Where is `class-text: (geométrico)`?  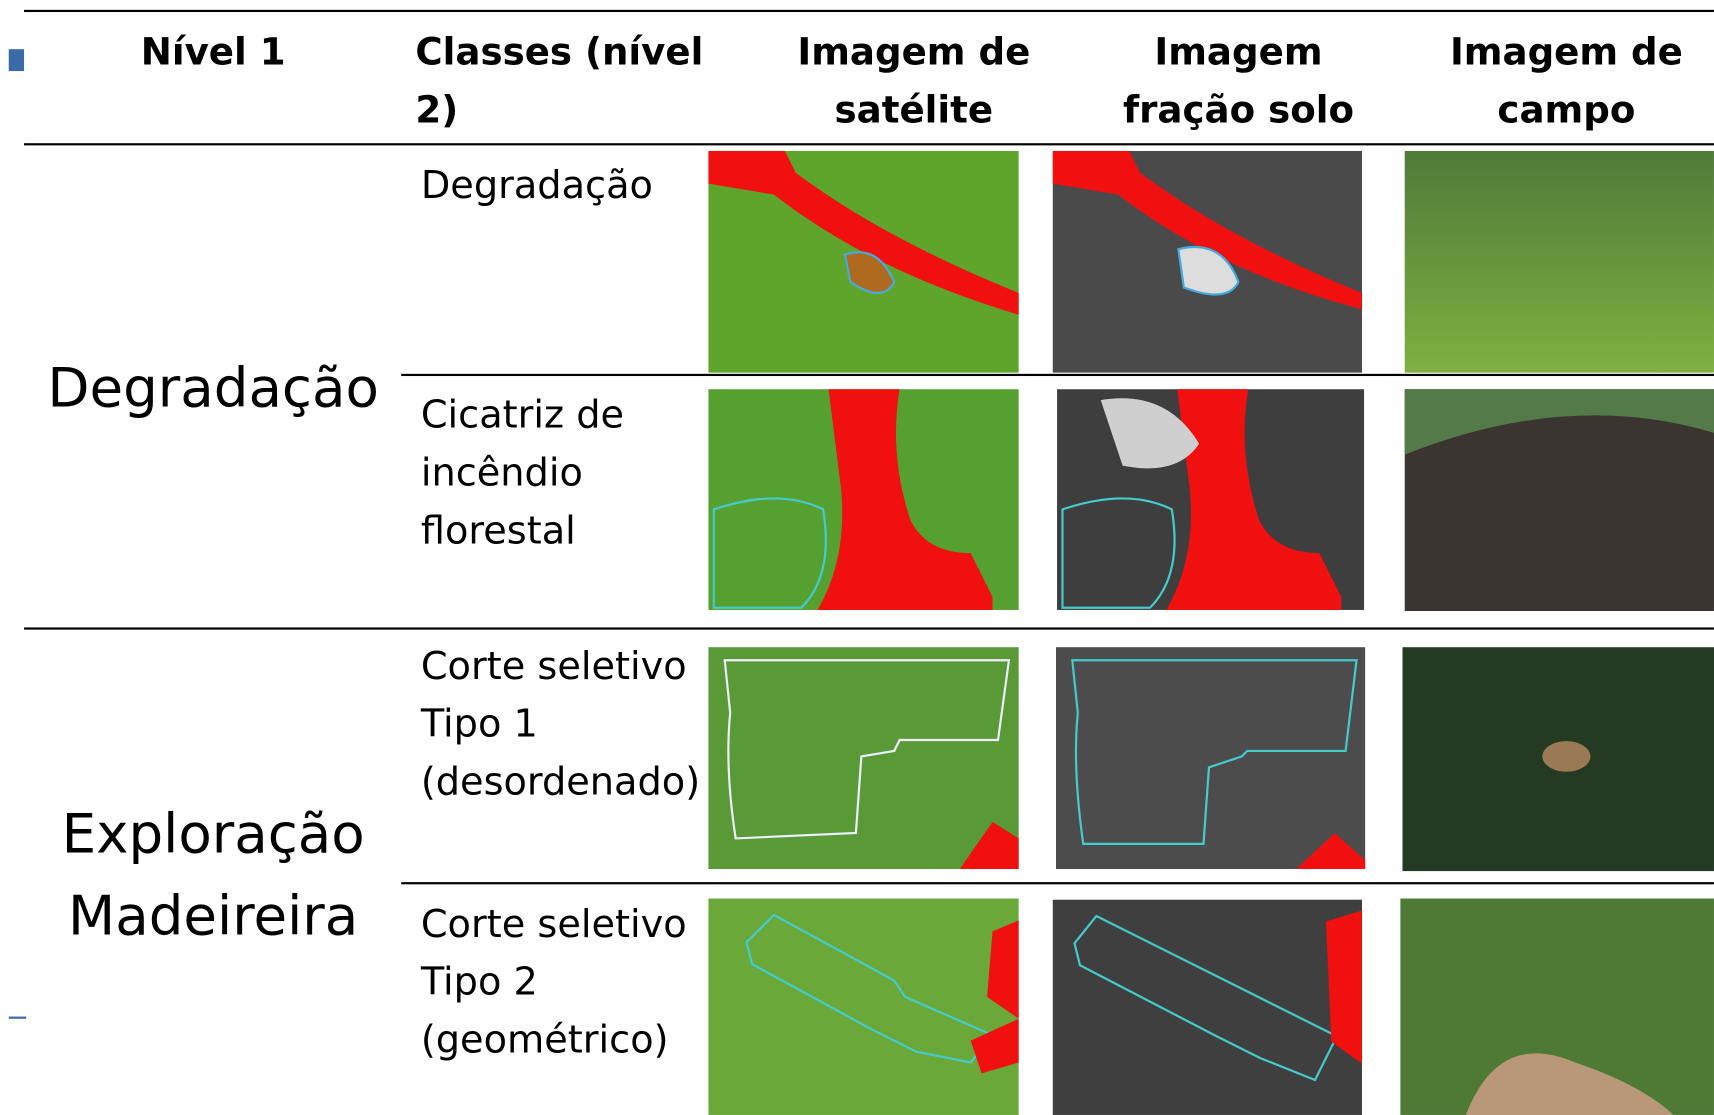
class-text: (geométrico) is located at coordinates (544, 1040).